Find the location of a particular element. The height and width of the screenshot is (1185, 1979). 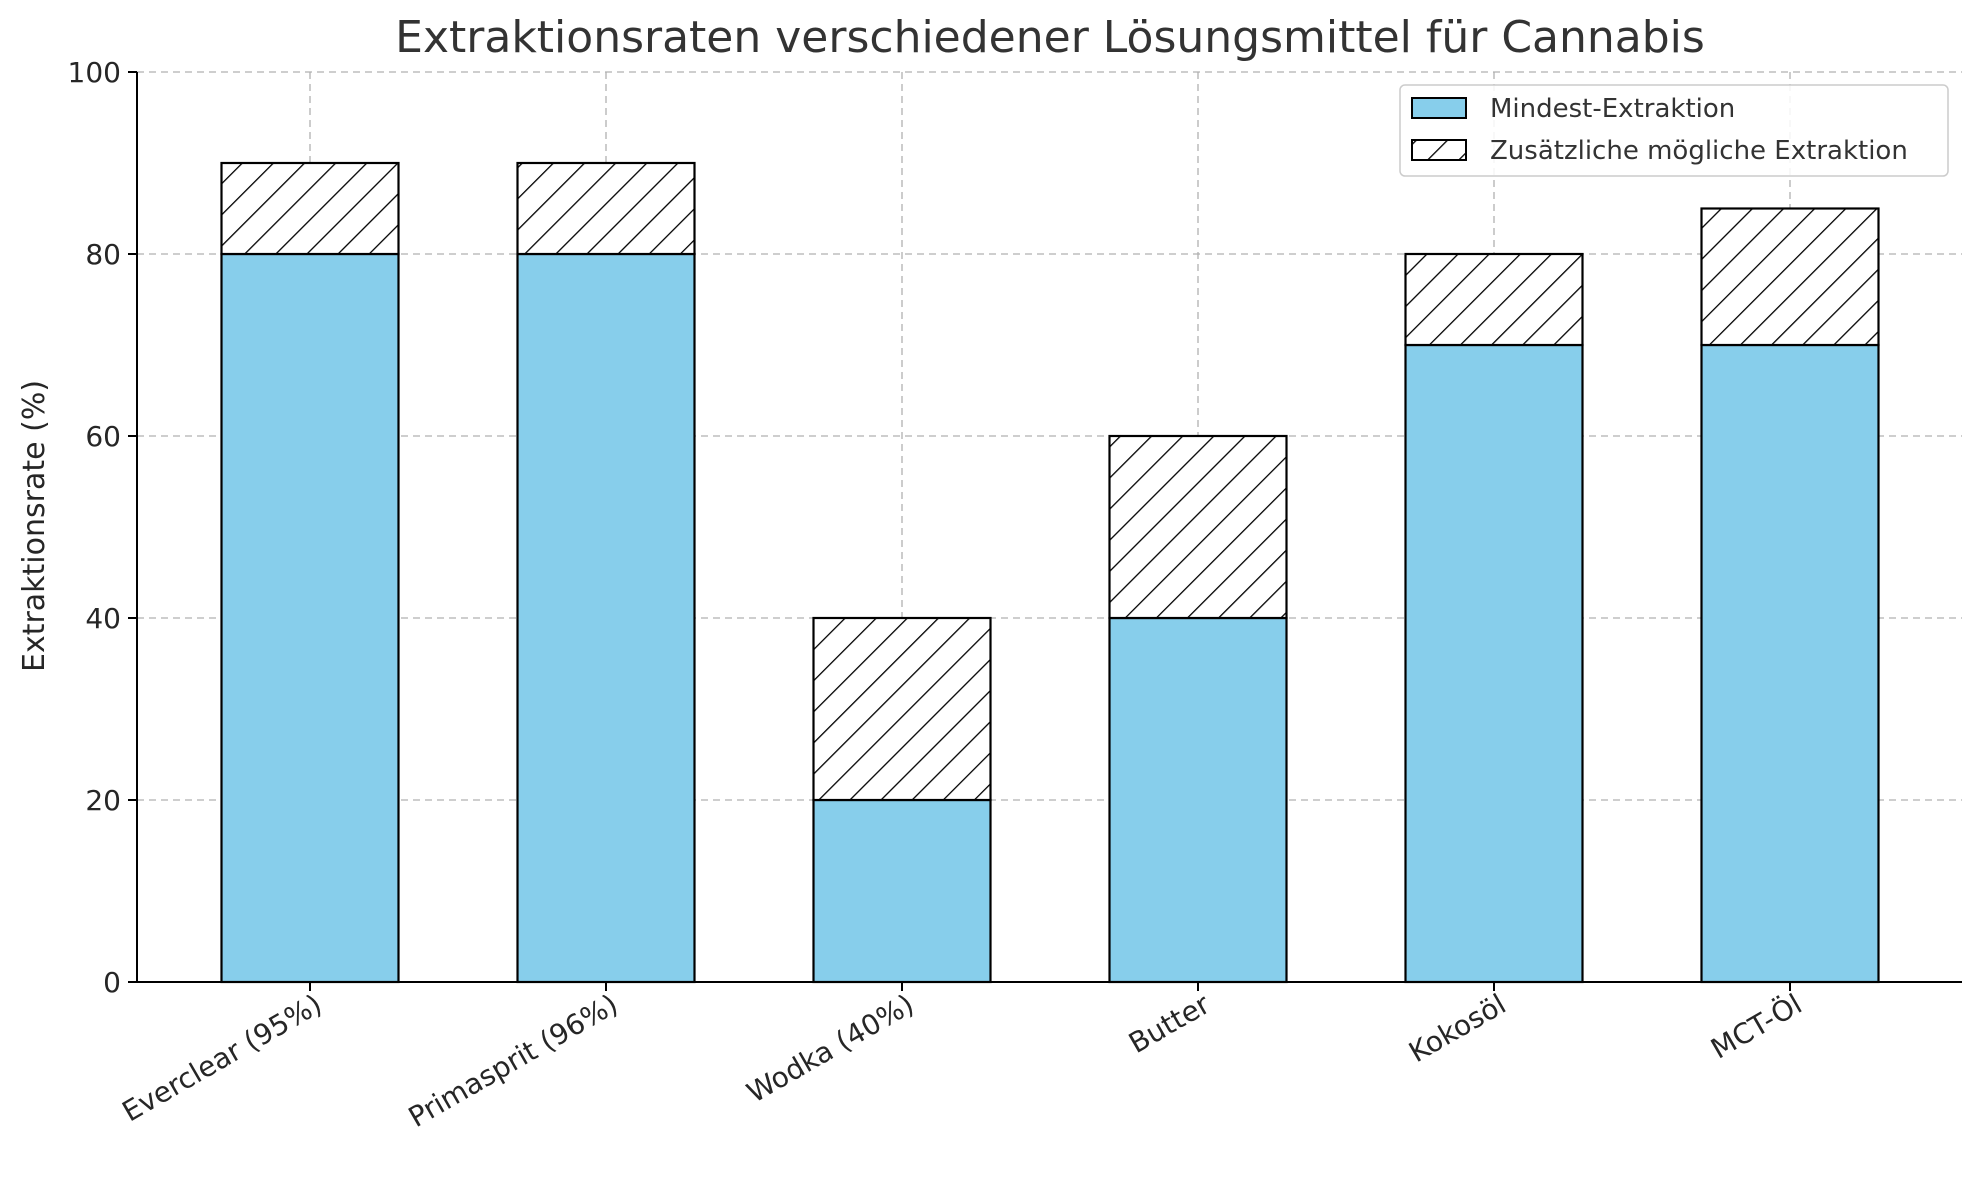

y-tick-label: 40 is located at coordinates (103, 618).